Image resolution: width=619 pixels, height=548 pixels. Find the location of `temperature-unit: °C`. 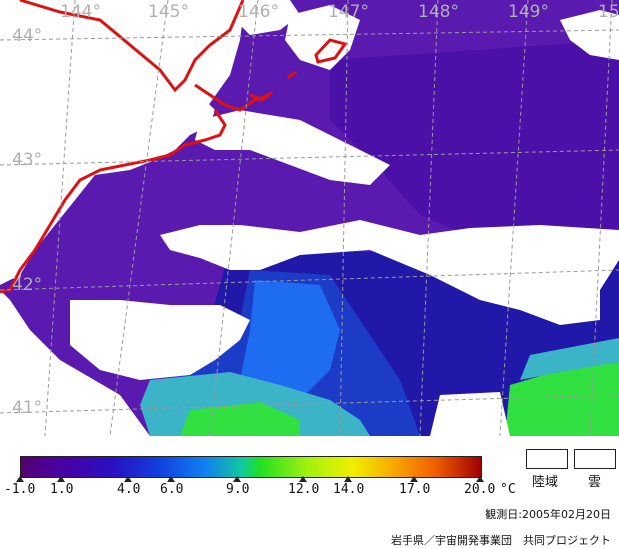

temperature-unit: °C is located at coordinates (508, 489).